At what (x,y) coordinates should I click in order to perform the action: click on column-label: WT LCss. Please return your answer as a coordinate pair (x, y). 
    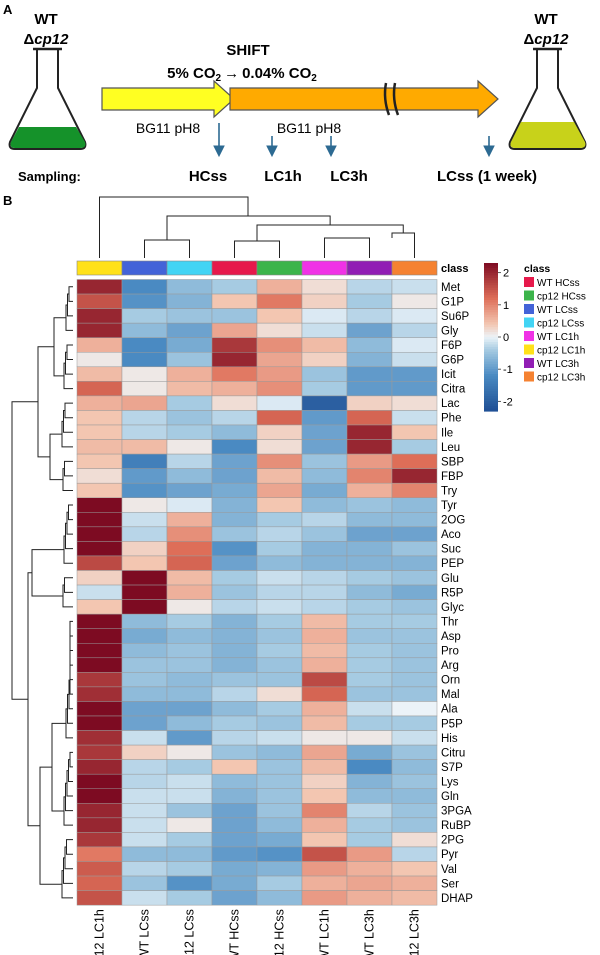
    Looking at the image, I should click on (145, 932).